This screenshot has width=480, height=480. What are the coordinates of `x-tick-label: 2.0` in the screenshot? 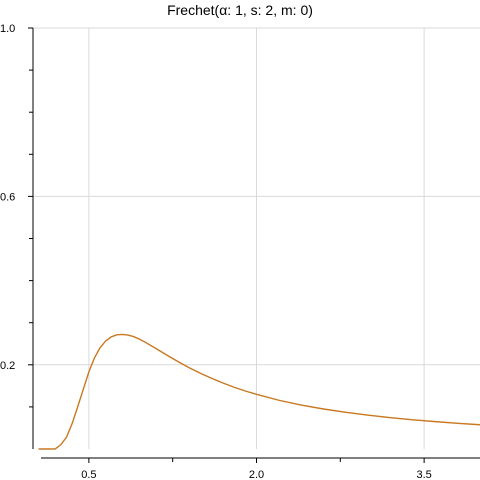 It's located at (256, 474).